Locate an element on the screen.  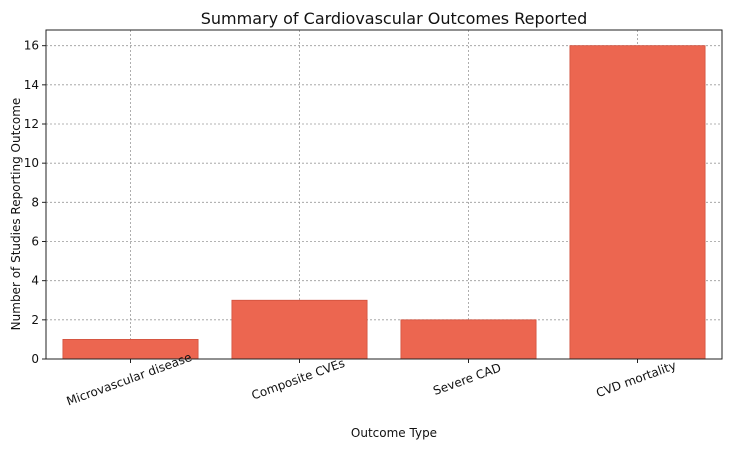
bar-composite-cves is located at coordinates (299, 329).